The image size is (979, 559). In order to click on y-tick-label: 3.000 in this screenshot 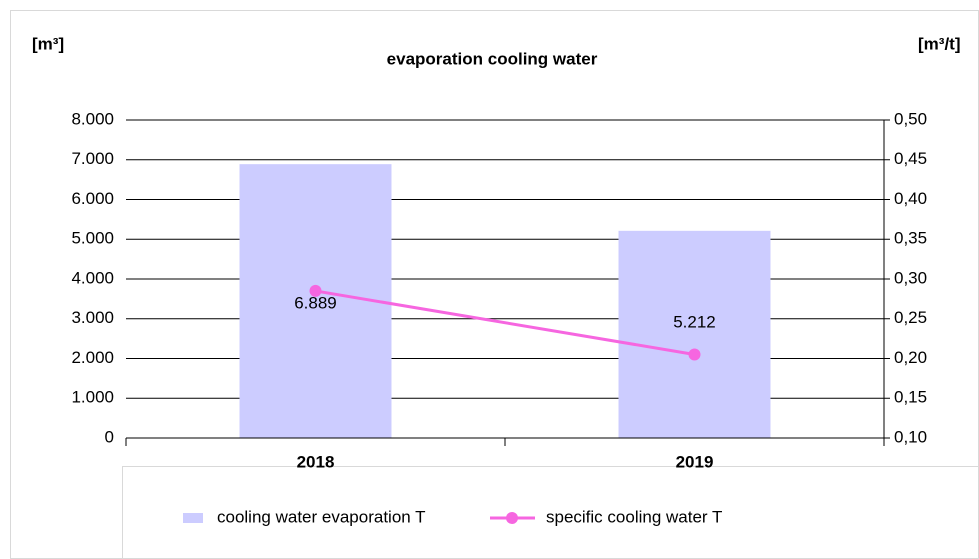, I will do `click(92, 317)`.